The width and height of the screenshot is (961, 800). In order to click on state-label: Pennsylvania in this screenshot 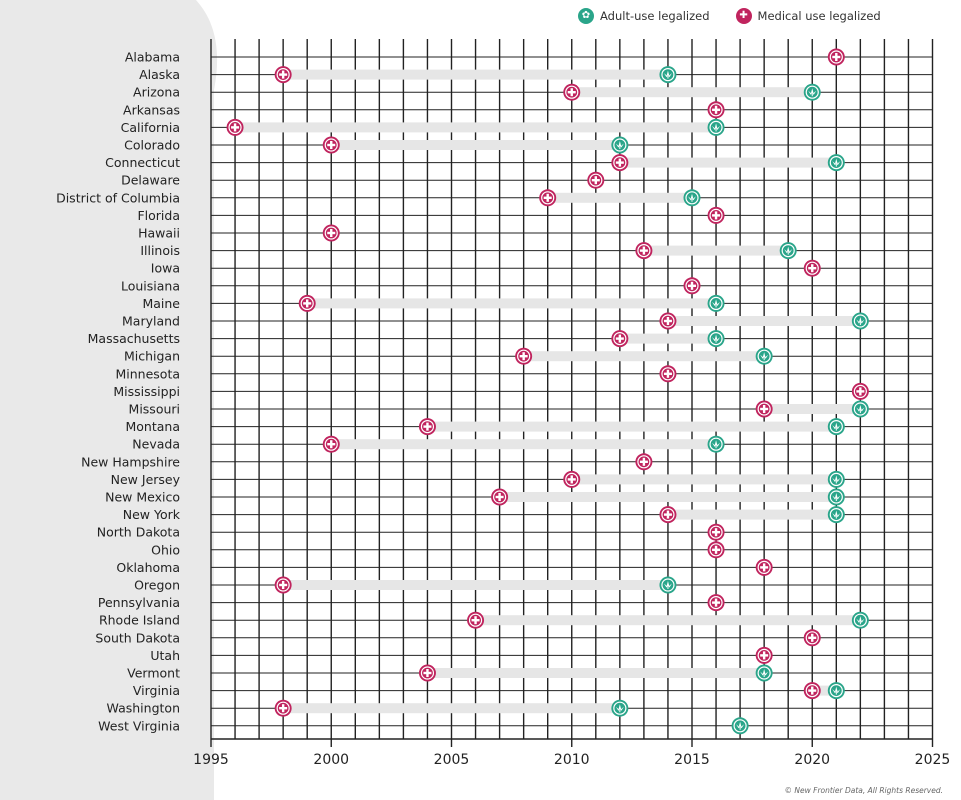, I will do `click(139, 602)`.